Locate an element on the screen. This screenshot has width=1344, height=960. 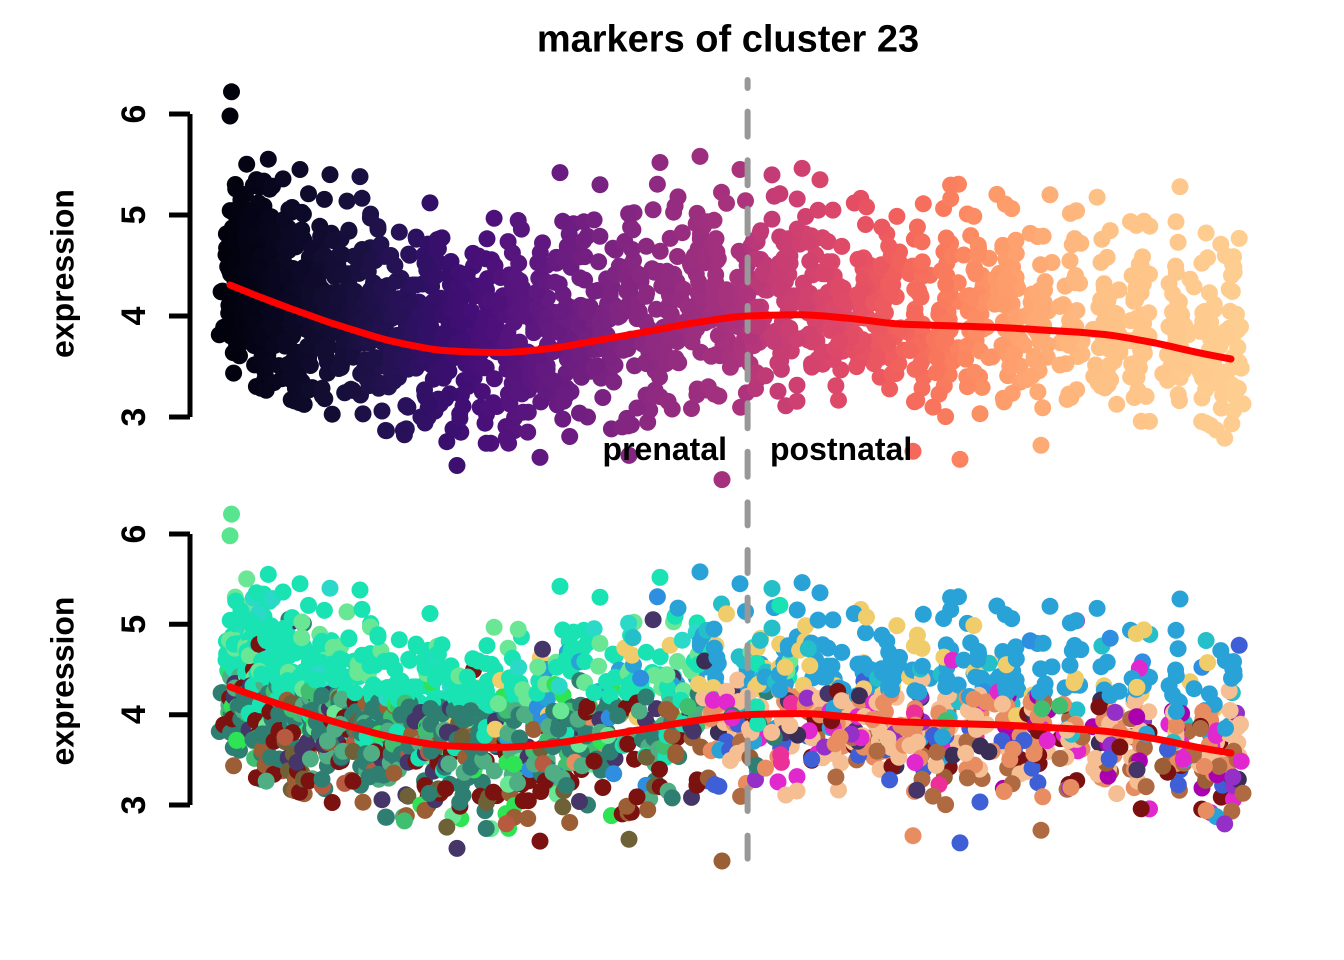
svg-text: postnatal is located at coordinates (841, 449).